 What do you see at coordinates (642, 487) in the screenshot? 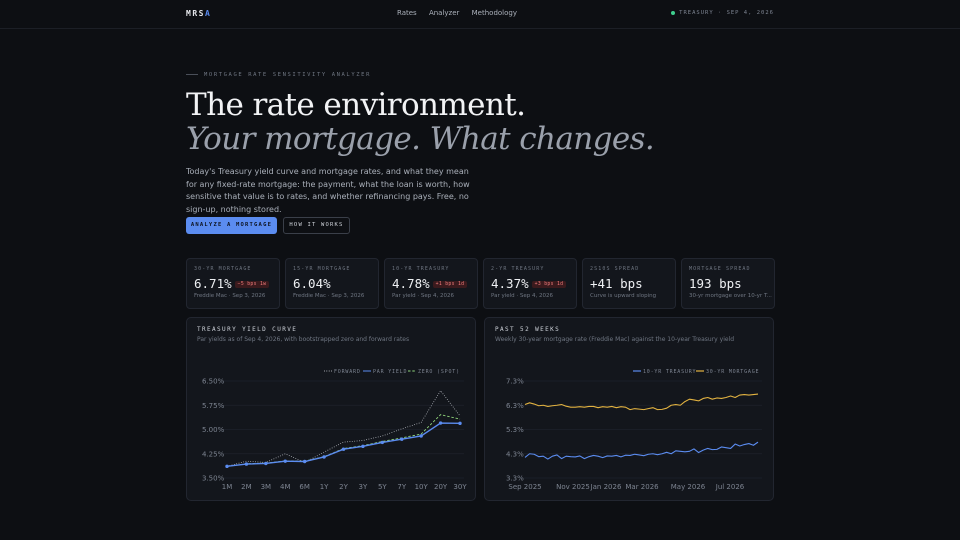
I see `x-tick-label: Mar 2026` at bounding box center [642, 487].